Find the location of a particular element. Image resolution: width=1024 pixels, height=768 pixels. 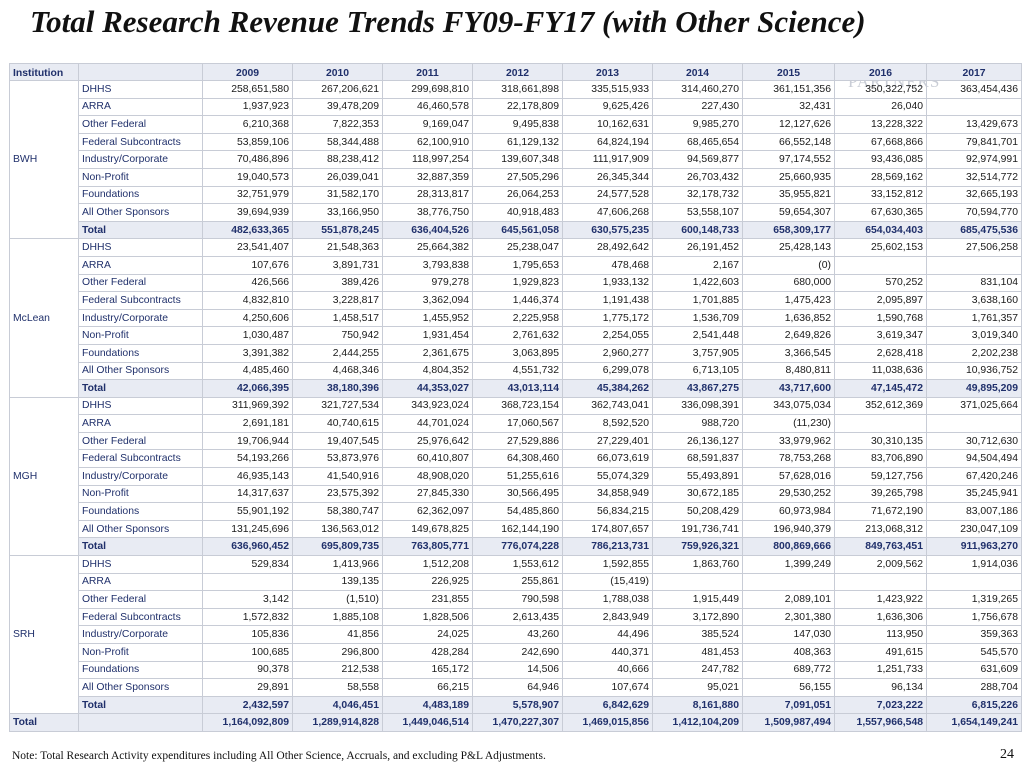

subtotal-cell: 43,867,275 is located at coordinates (697, 388).